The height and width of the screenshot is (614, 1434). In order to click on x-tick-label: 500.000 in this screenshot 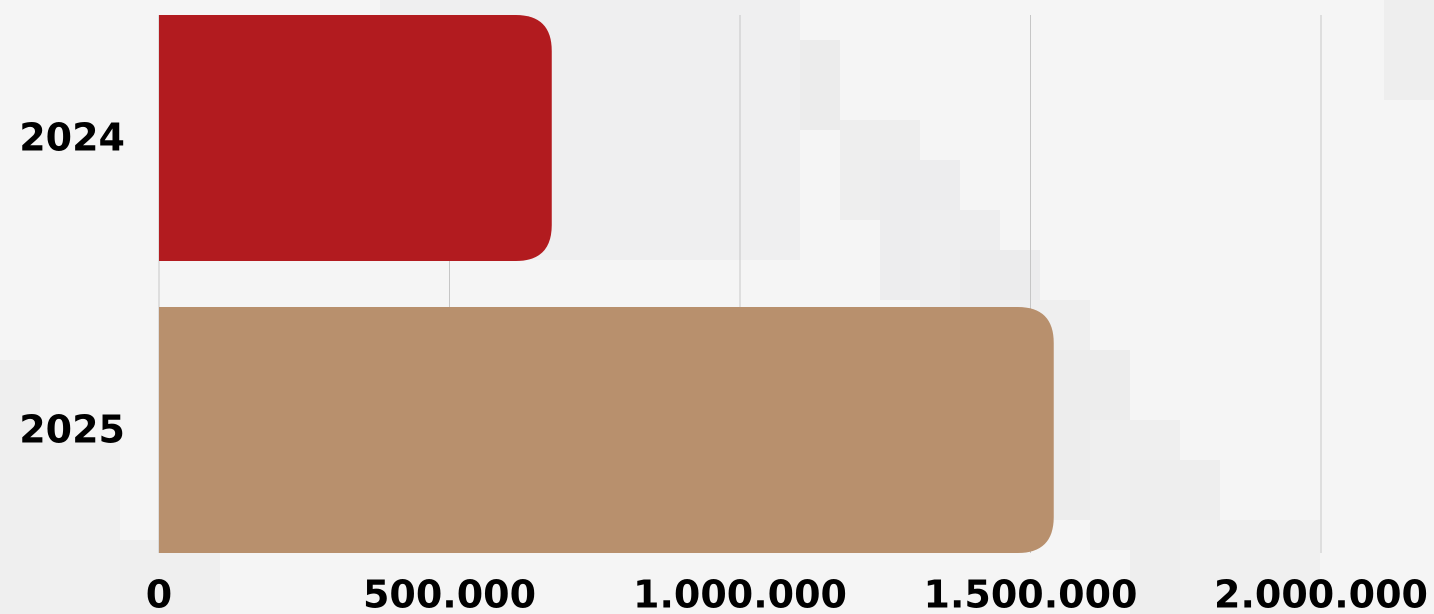, I will do `click(449, 593)`.